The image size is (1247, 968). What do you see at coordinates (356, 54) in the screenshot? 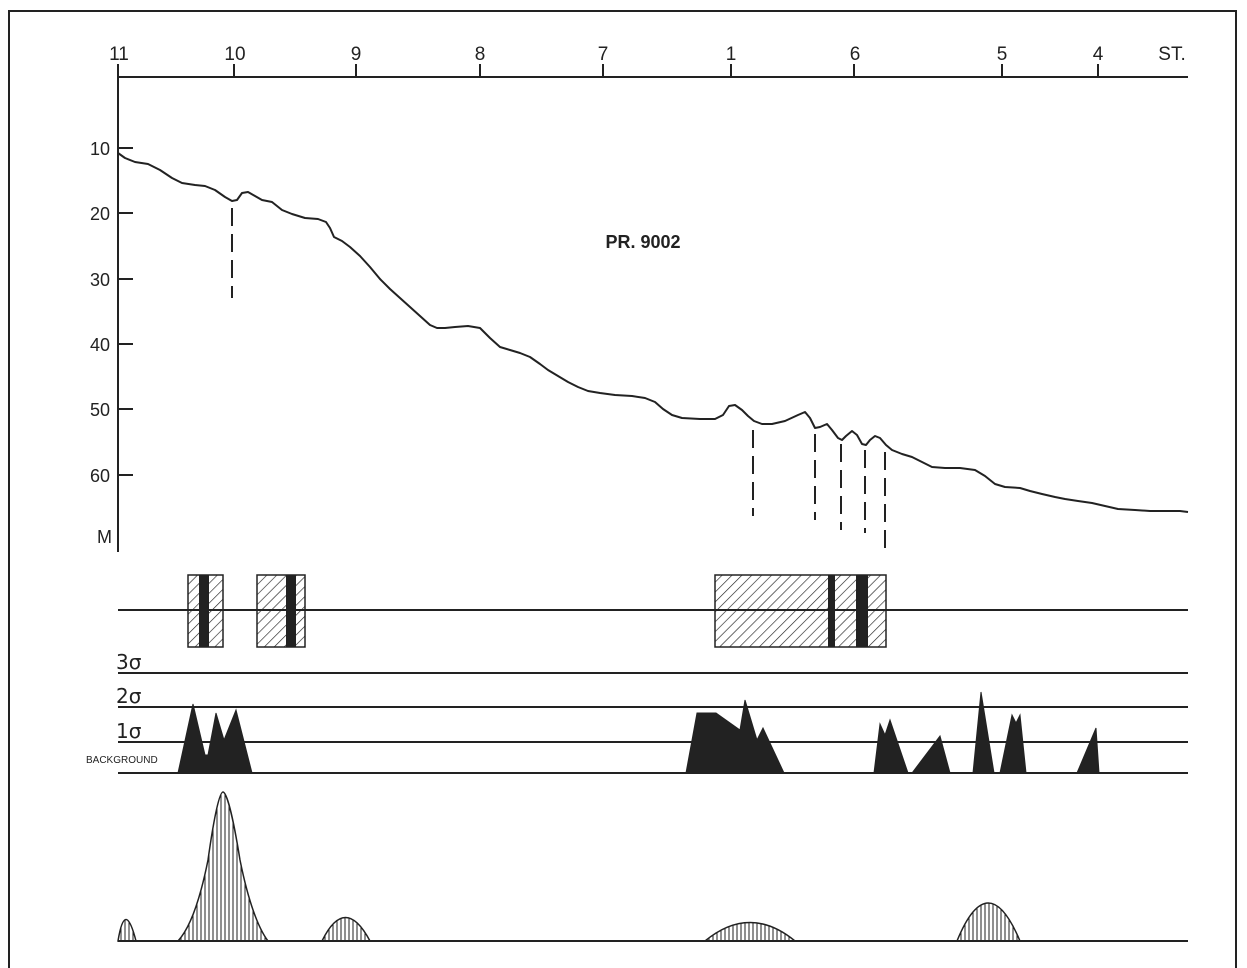
I see `station-label-9: 9` at bounding box center [356, 54].